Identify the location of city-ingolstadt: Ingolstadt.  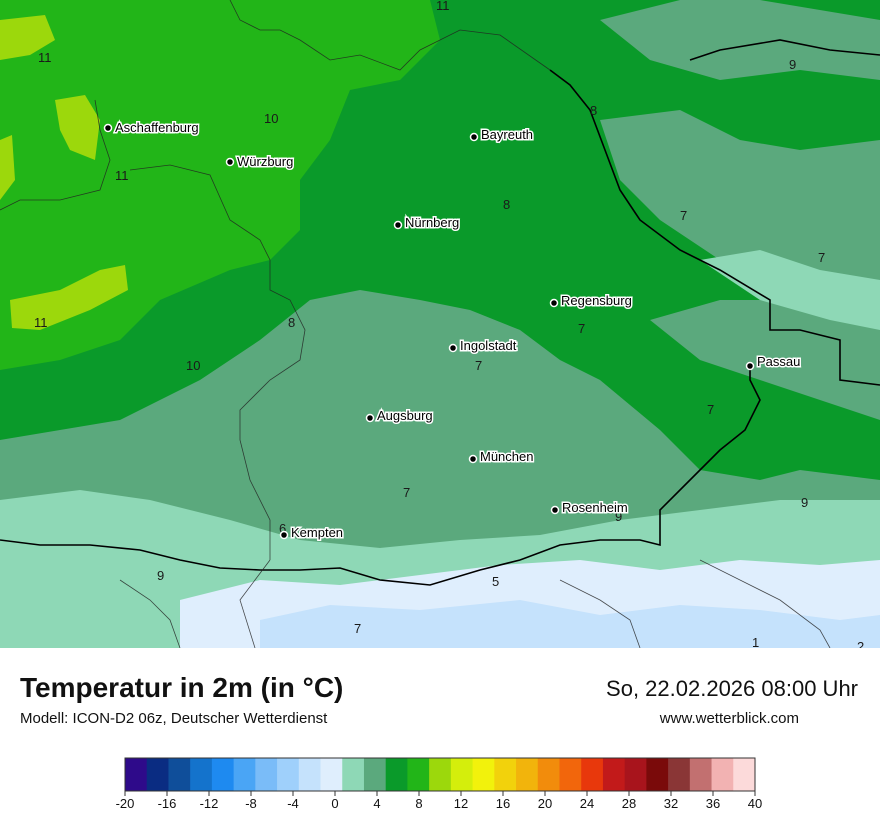
(483, 346).